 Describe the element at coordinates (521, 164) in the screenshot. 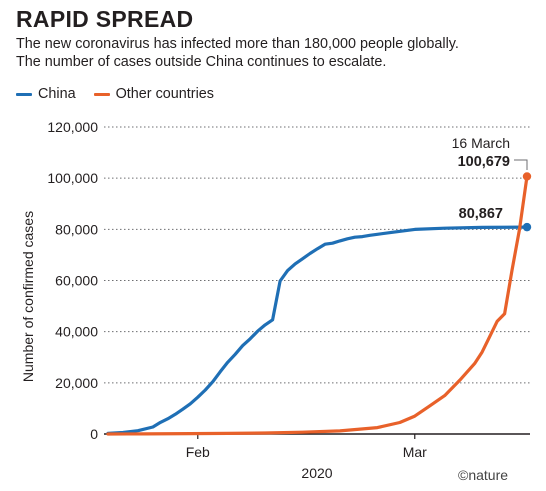

I see `annotation-leader` at that location.